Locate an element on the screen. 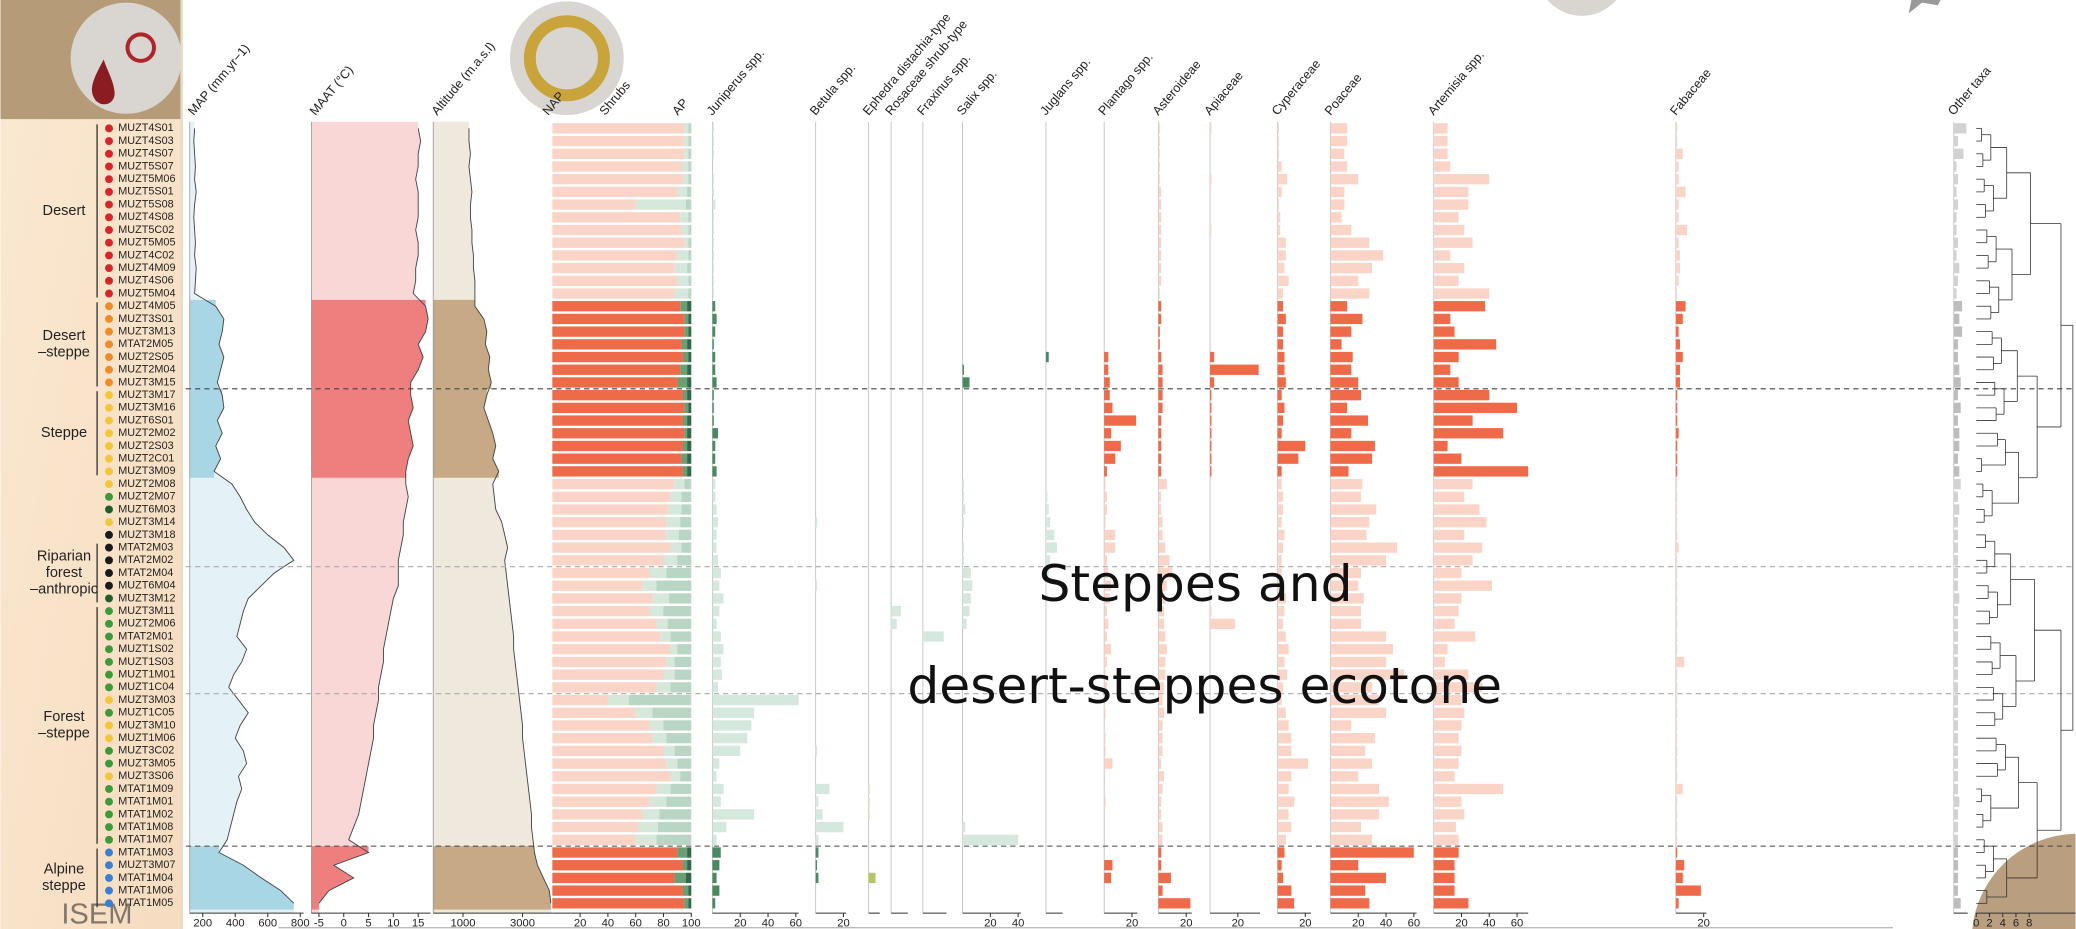  sample-label: MUZT4M05 is located at coordinates (146, 306).